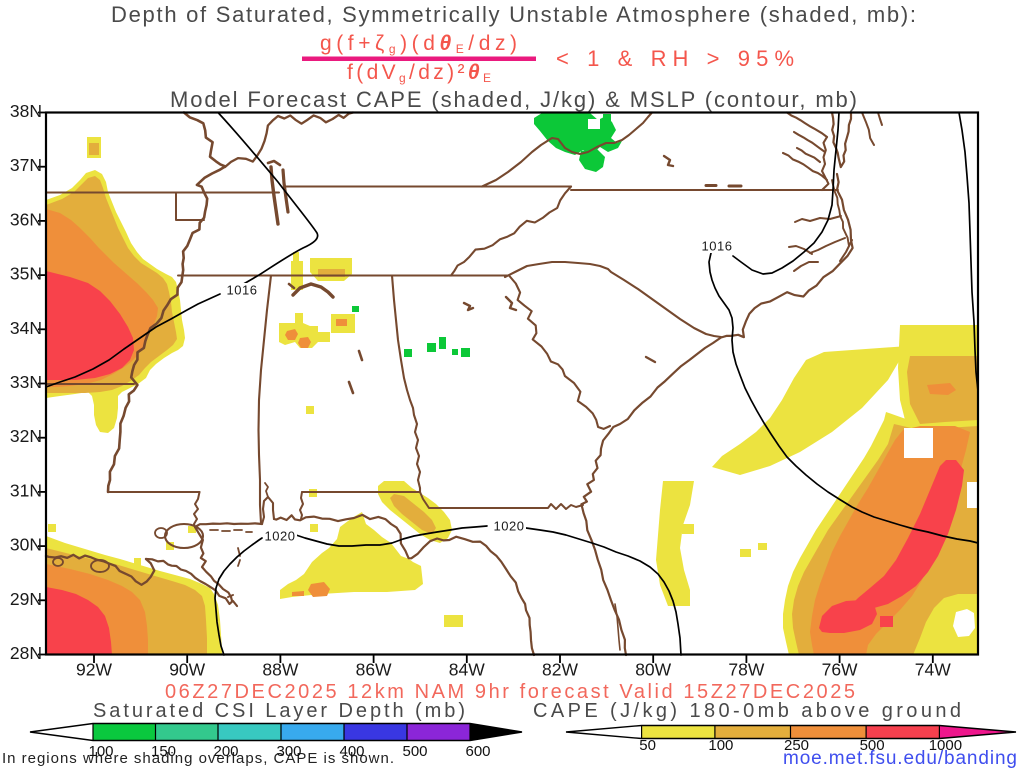 This screenshot has height=768, width=1024. I want to click on svg-text: 50, so click(647, 745).